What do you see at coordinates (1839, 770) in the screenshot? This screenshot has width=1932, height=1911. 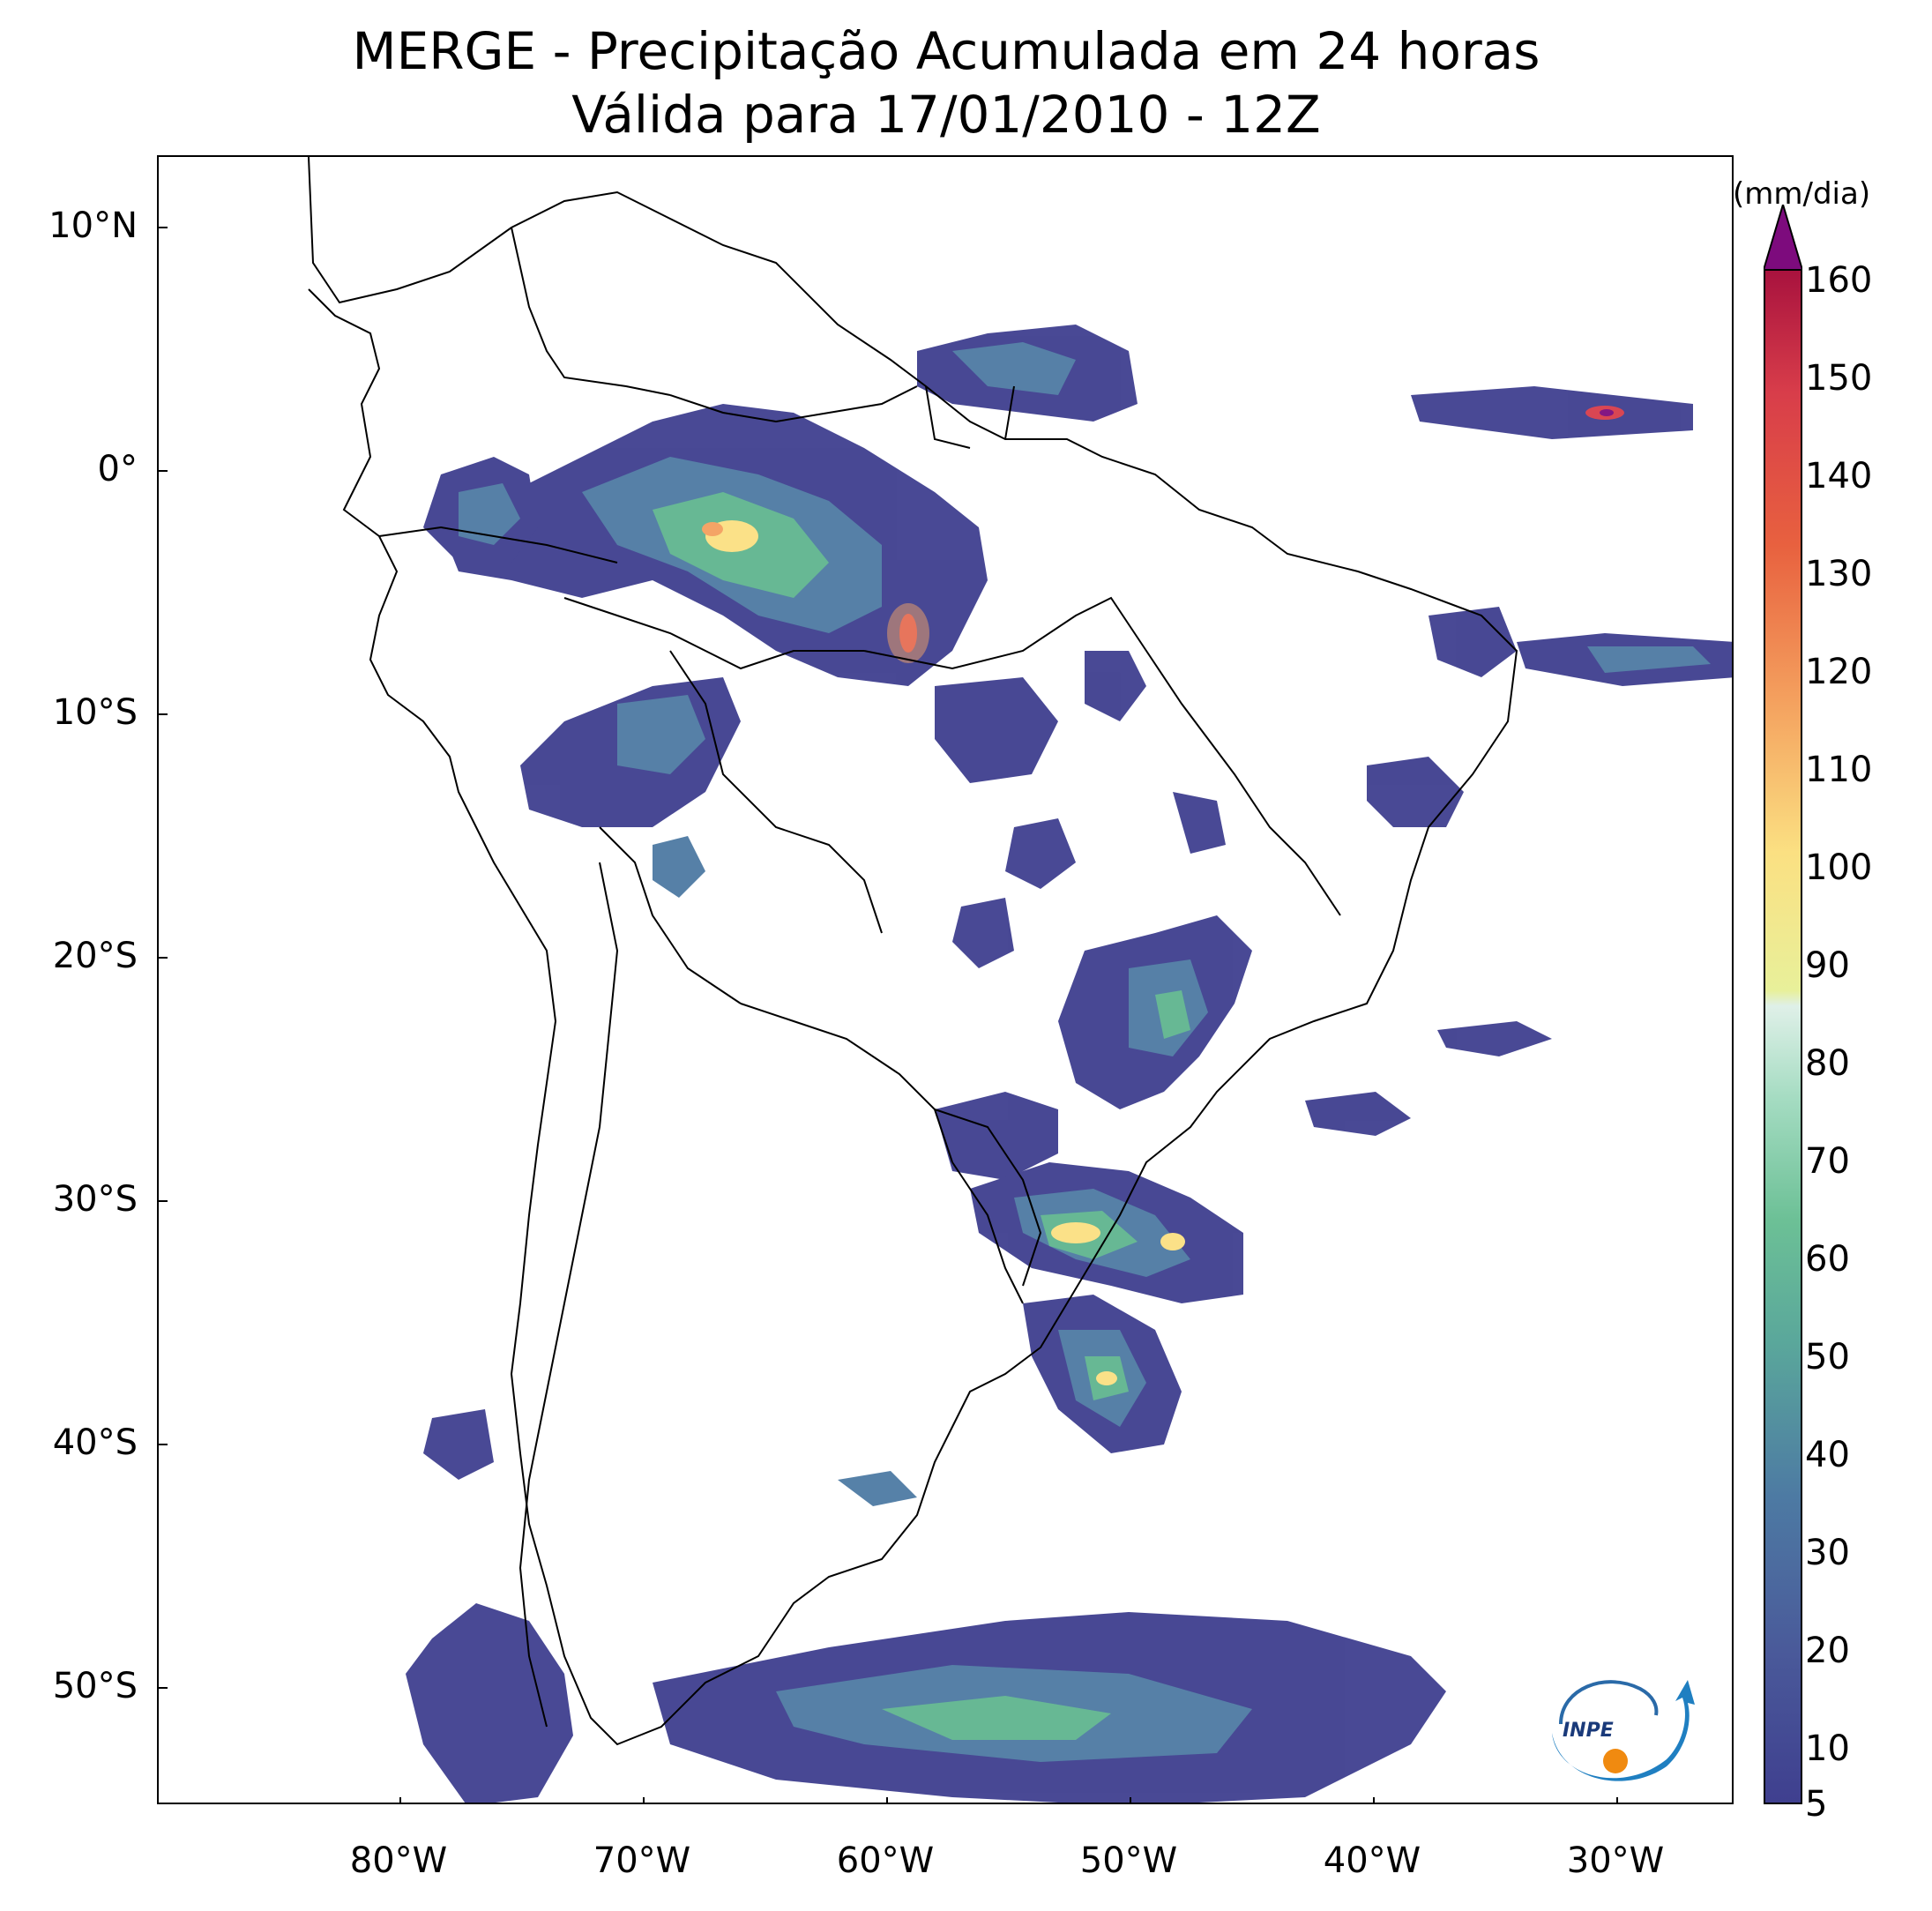 I see `colorbar-tick-110: 110` at bounding box center [1839, 770].